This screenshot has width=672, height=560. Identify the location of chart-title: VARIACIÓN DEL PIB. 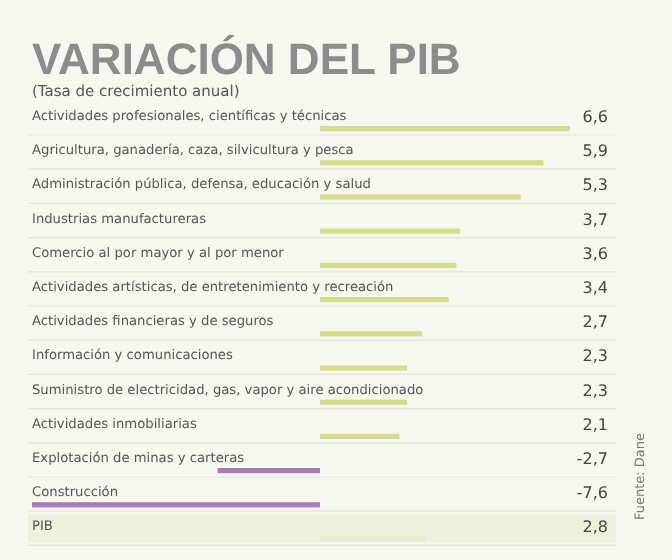
(246, 59).